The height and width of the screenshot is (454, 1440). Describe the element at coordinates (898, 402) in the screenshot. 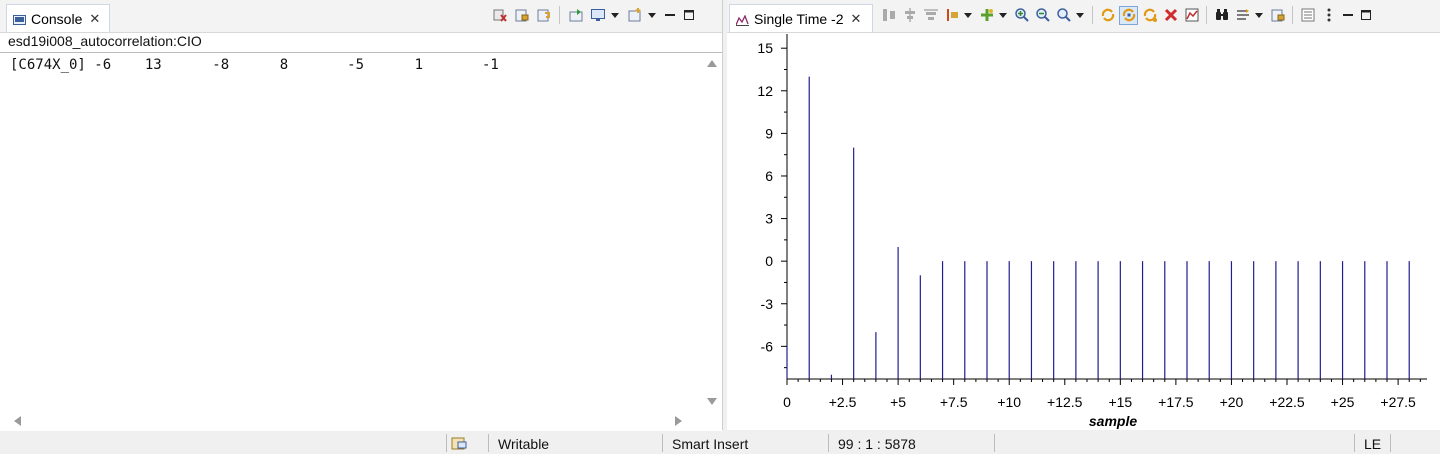

I see `x-tick-label: +5` at that location.